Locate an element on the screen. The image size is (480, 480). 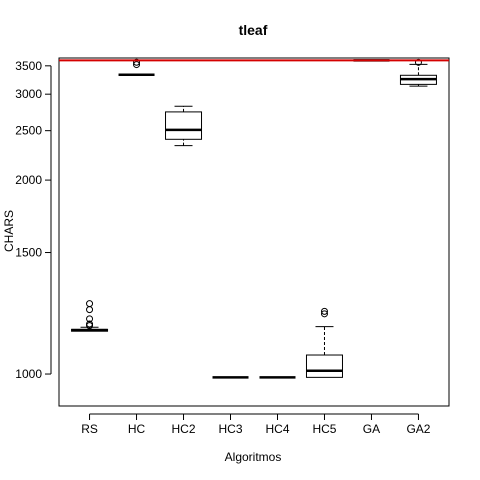
box-ga2 is located at coordinates (418, 72).